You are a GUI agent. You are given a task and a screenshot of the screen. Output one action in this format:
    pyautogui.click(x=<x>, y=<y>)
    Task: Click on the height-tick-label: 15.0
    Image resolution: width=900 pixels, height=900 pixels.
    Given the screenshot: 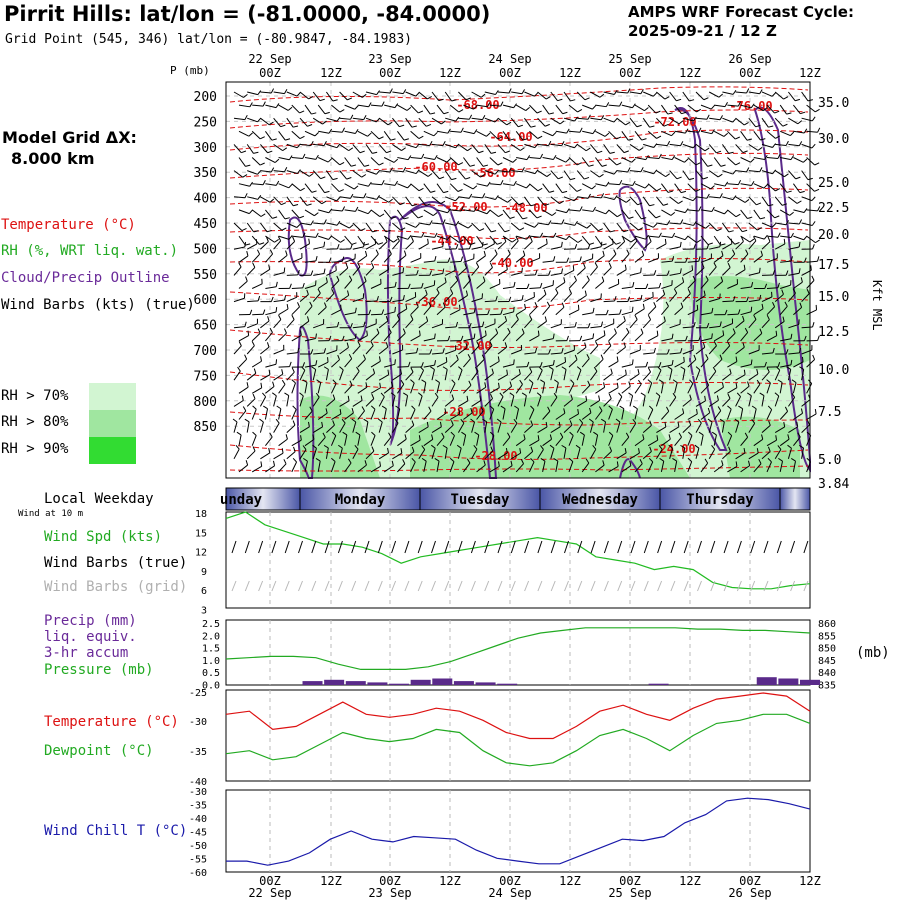 What is the action you would take?
    pyautogui.click(x=833, y=297)
    